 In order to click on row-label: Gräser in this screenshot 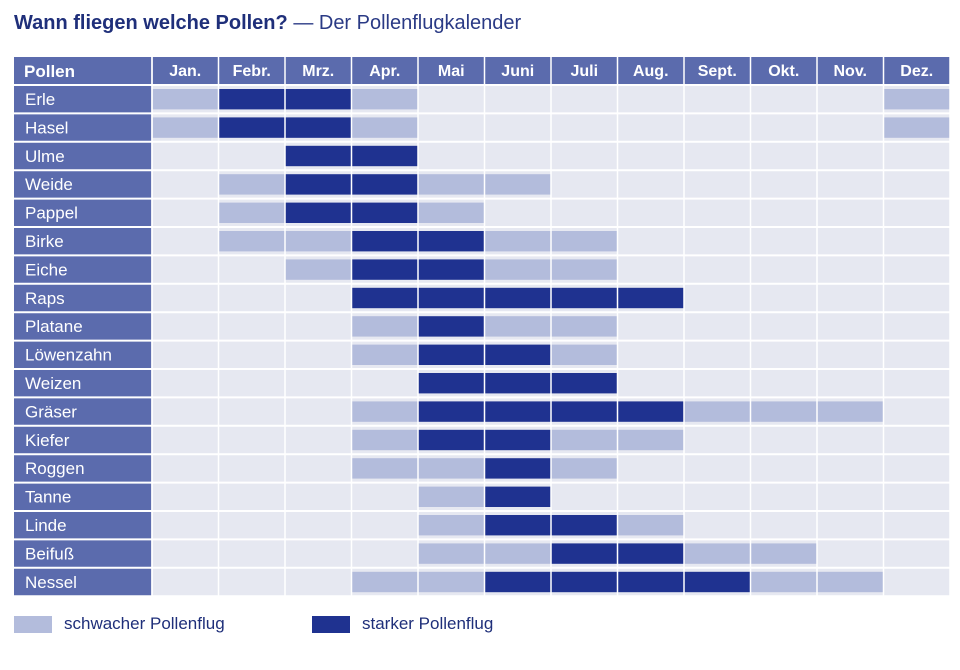, I will do `click(51, 411)`.